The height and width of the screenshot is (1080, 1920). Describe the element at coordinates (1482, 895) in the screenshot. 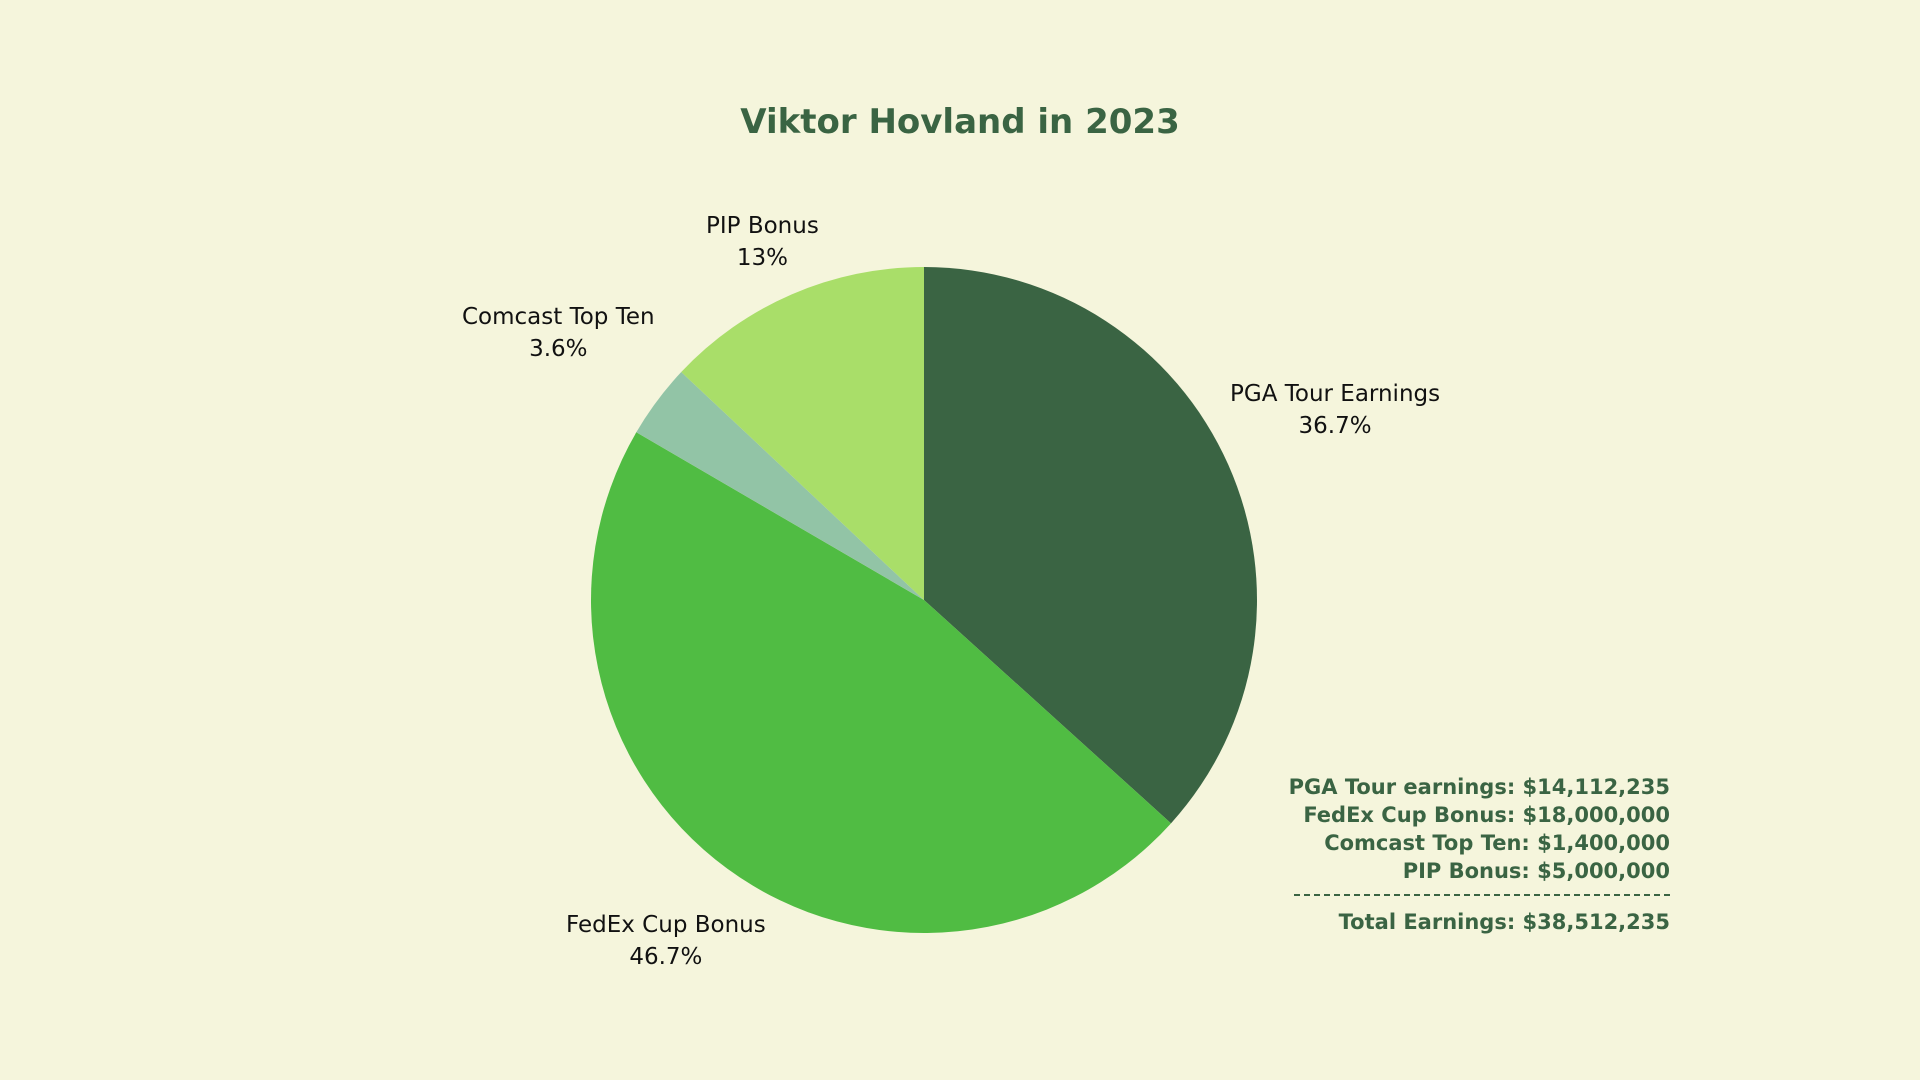

I see `summary-divider` at that location.